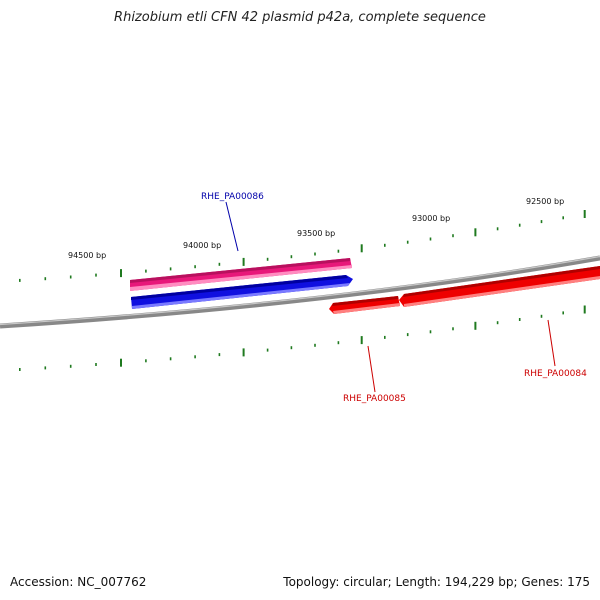 The width and height of the screenshot is (600, 600). What do you see at coordinates (374, 399) in the screenshot?
I see `gene-label-rhe-pa00085: RHE_PA00085` at bounding box center [374, 399].